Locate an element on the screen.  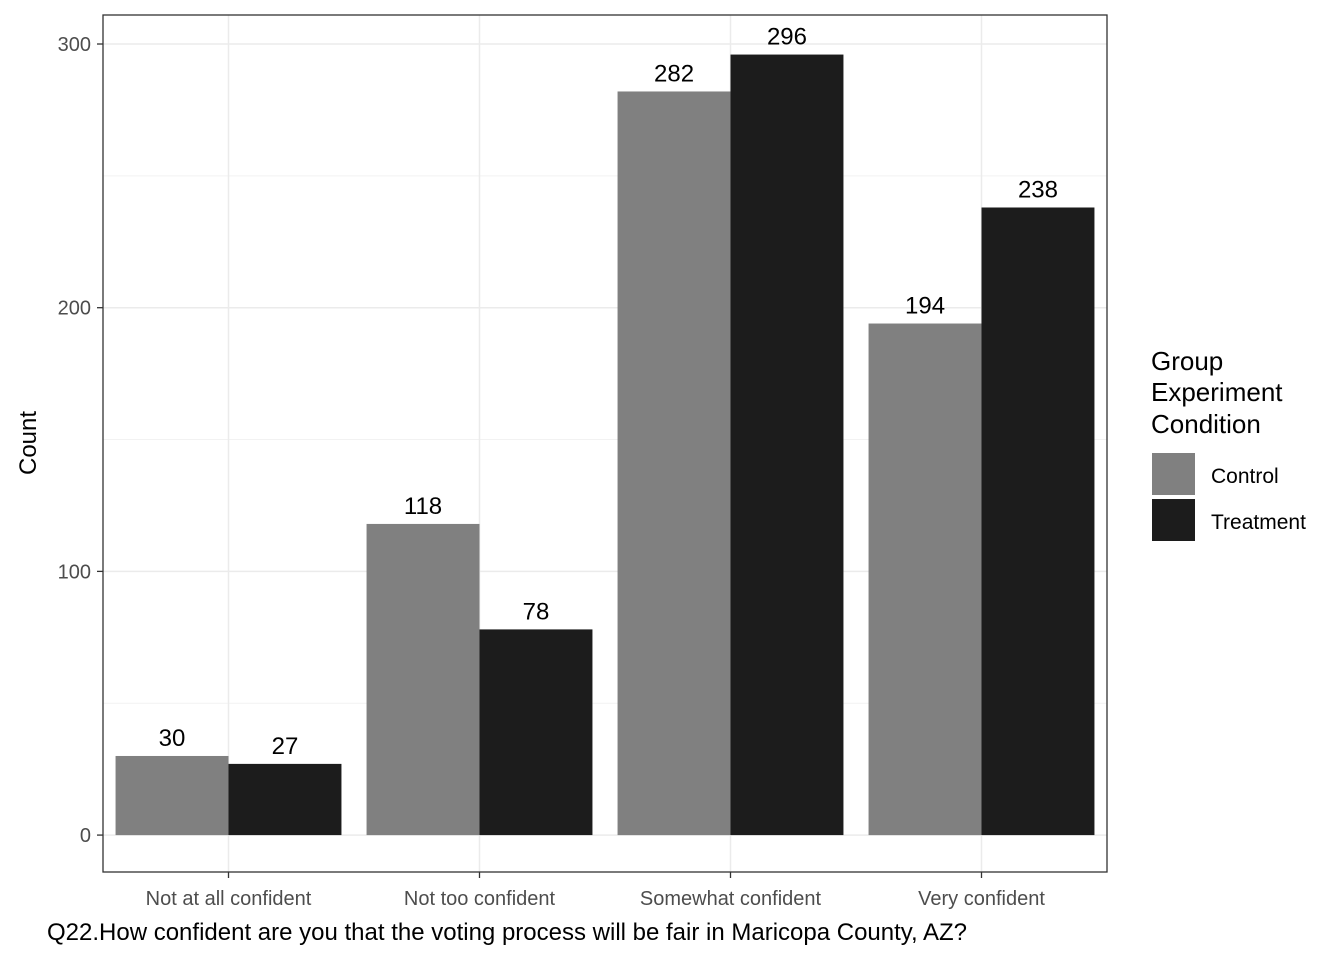
y-tick-label: 300 is located at coordinates (74, 45).